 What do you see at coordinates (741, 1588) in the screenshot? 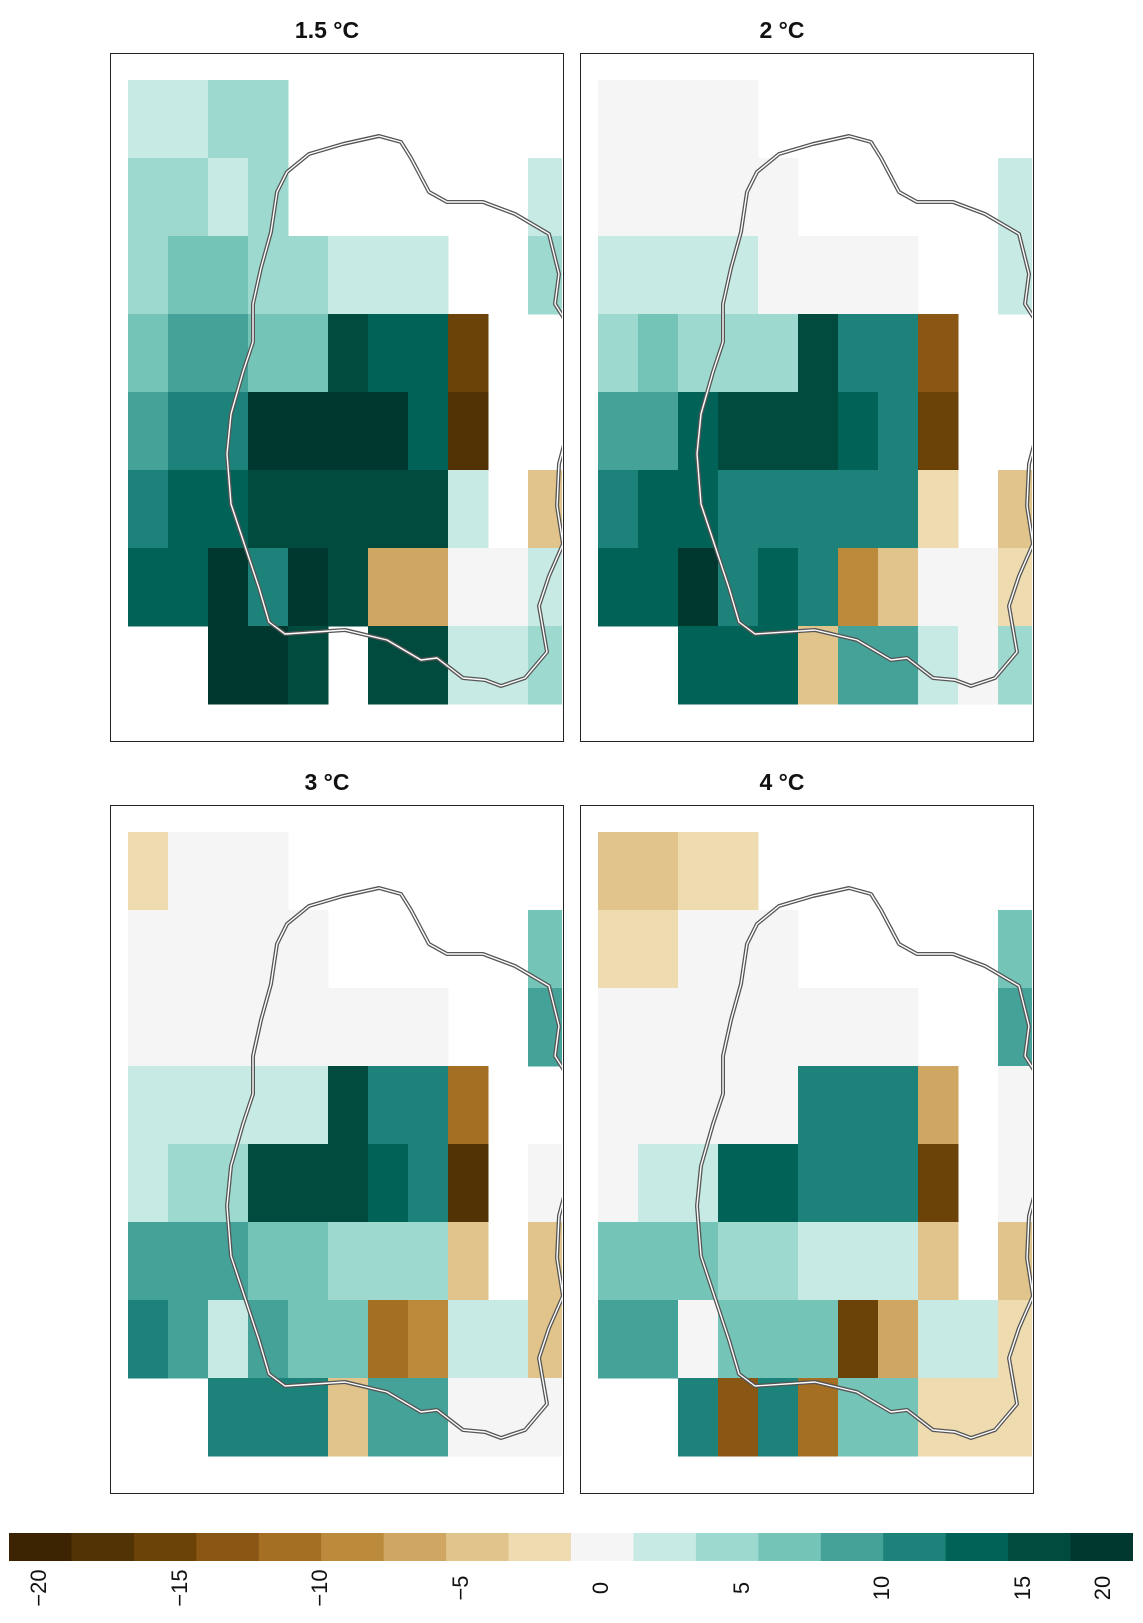
I see `colorbar-tick: 5` at bounding box center [741, 1588].